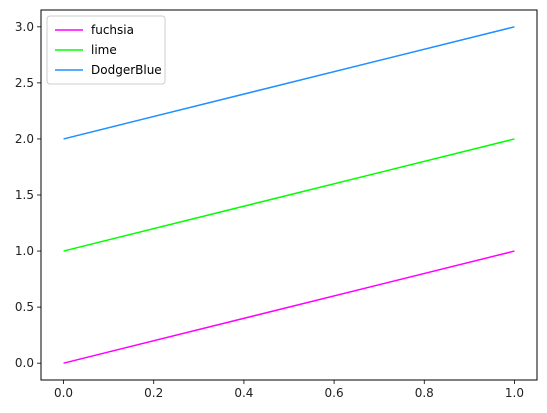  What do you see at coordinates (63, 393) in the screenshot?
I see `x-tick-label: 0.0` at bounding box center [63, 393].